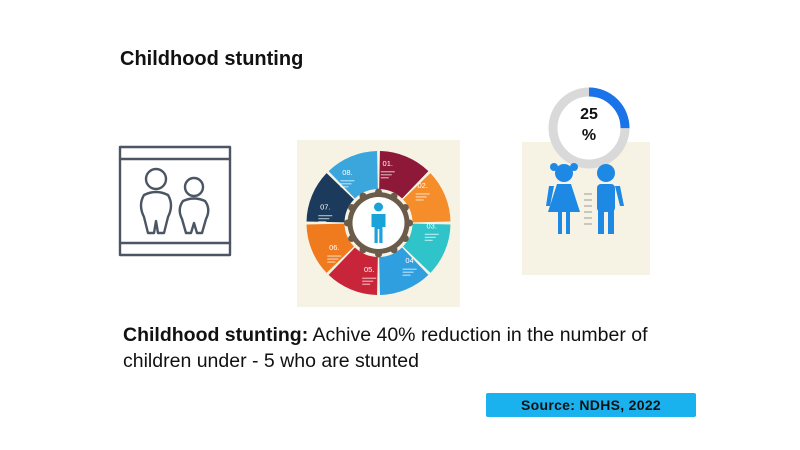 The image size is (800, 450). What do you see at coordinates (589, 114) in the screenshot?
I see `progress-value: 25` at bounding box center [589, 114].